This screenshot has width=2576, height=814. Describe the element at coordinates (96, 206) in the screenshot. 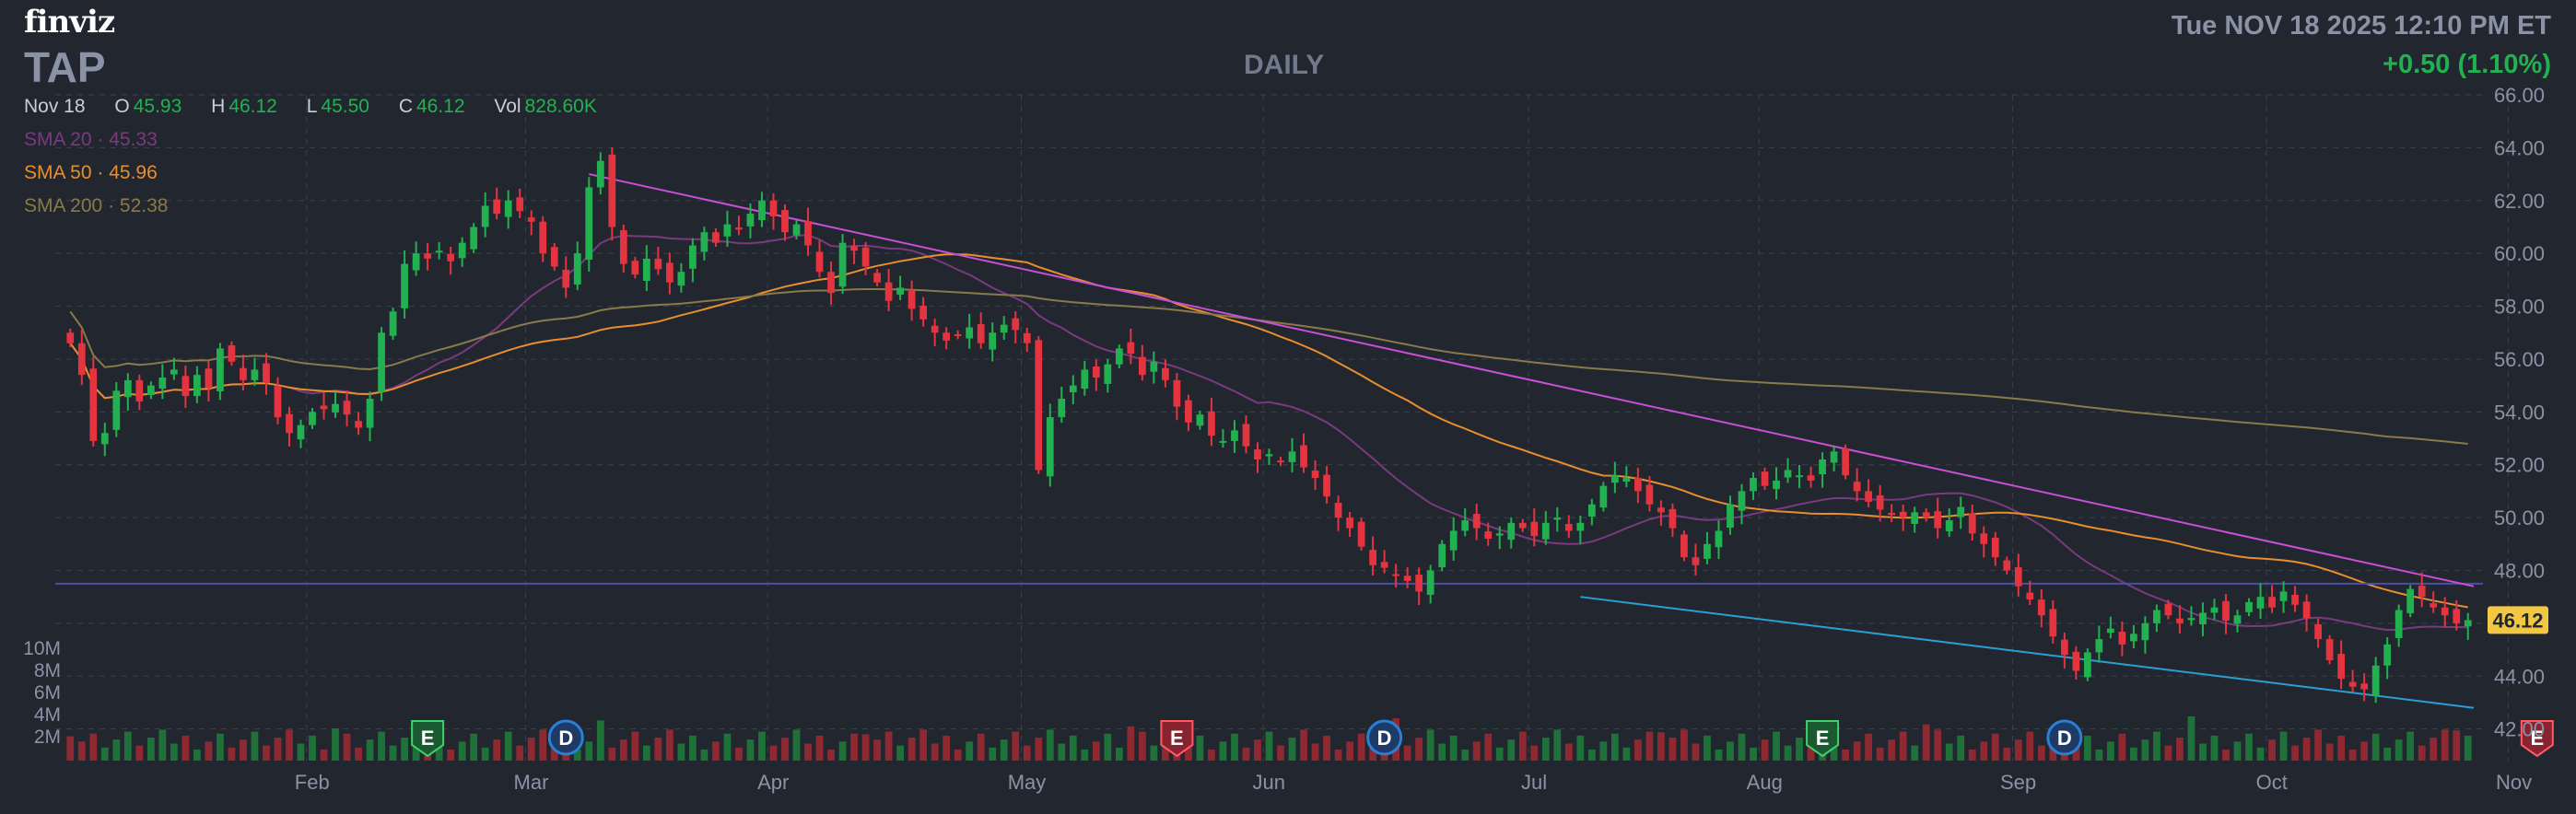

I see `sma-200-legend: SMA 200 · 52.38` at that location.